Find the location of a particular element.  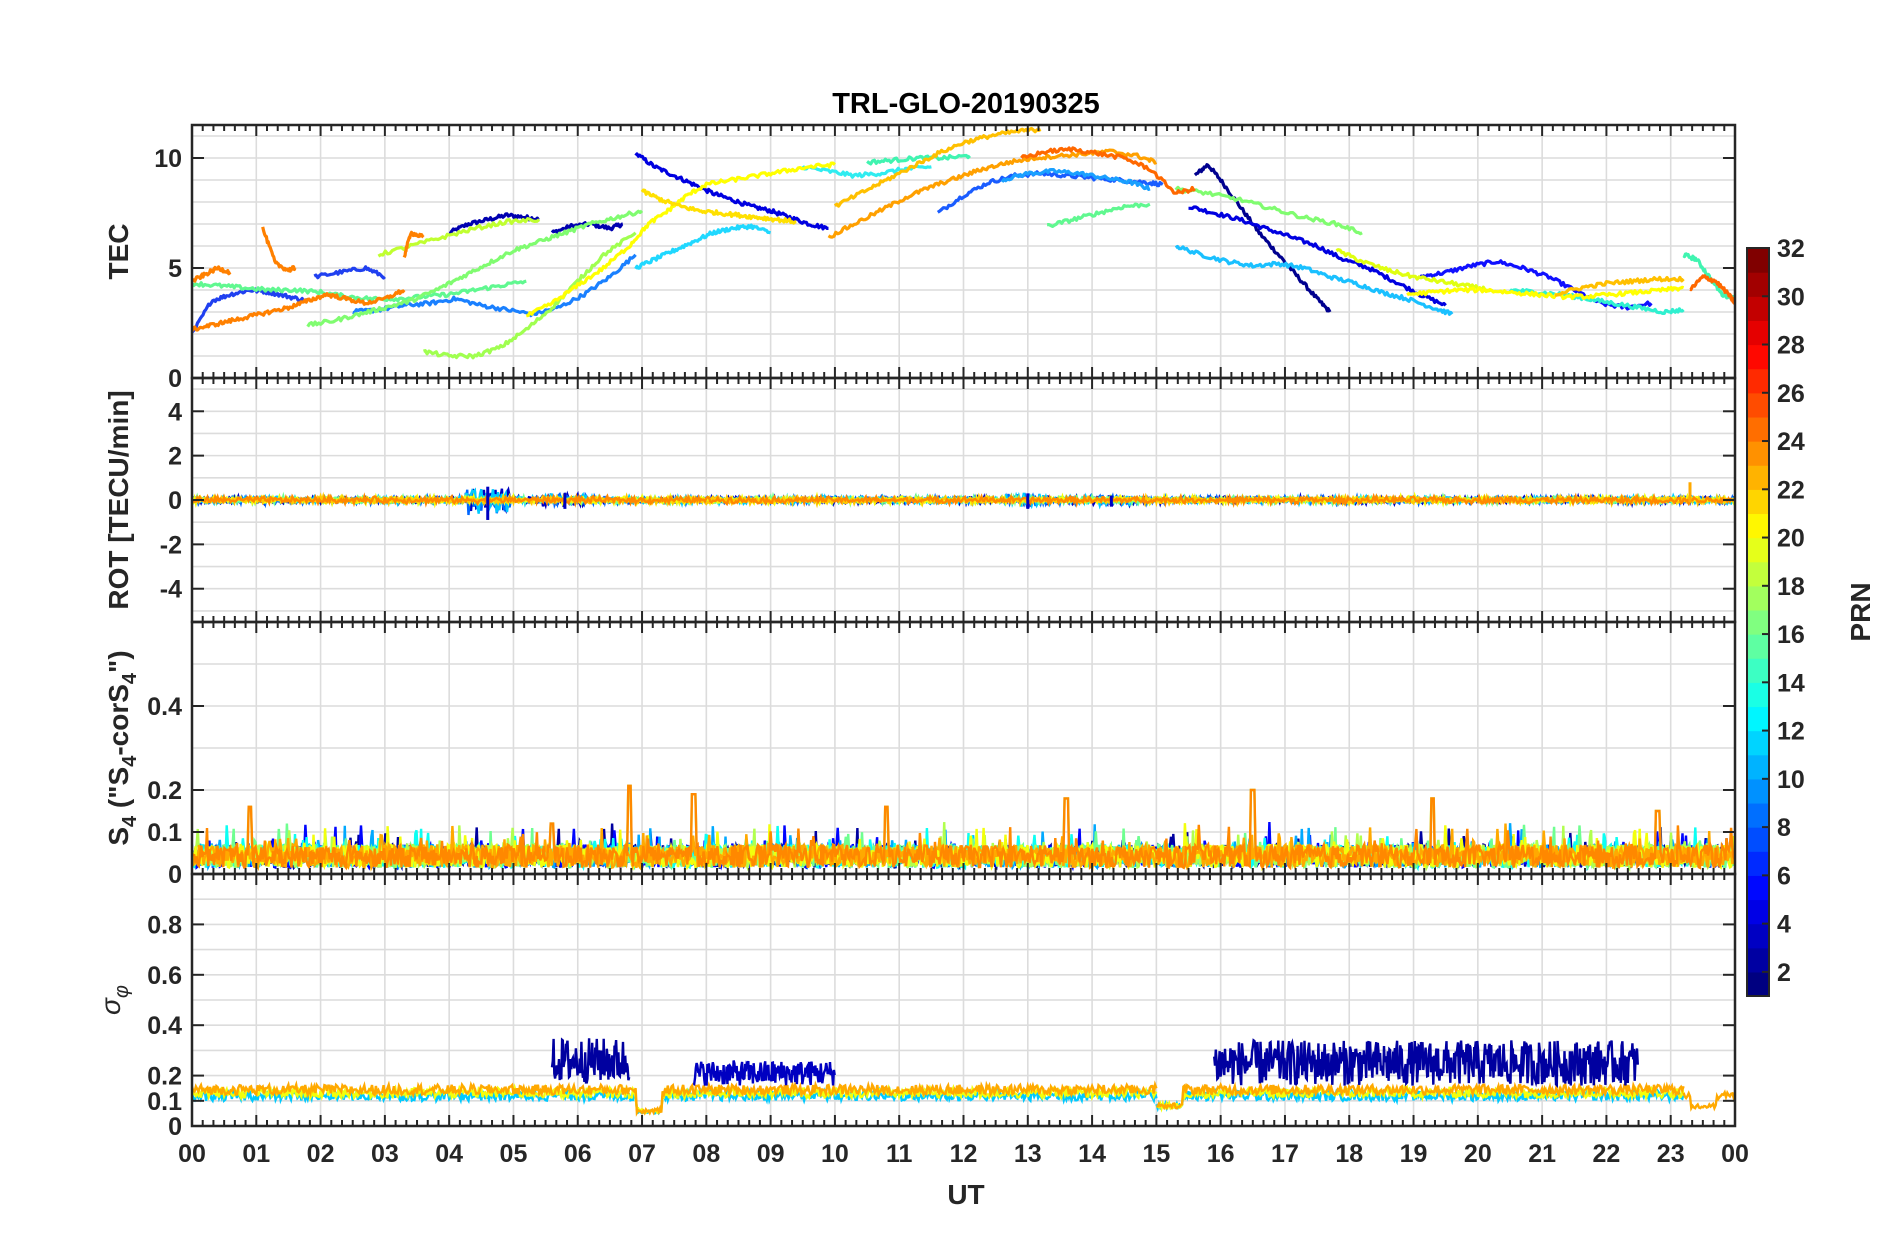

colorbar-tick-label: 4 is located at coordinates (1784, 925).